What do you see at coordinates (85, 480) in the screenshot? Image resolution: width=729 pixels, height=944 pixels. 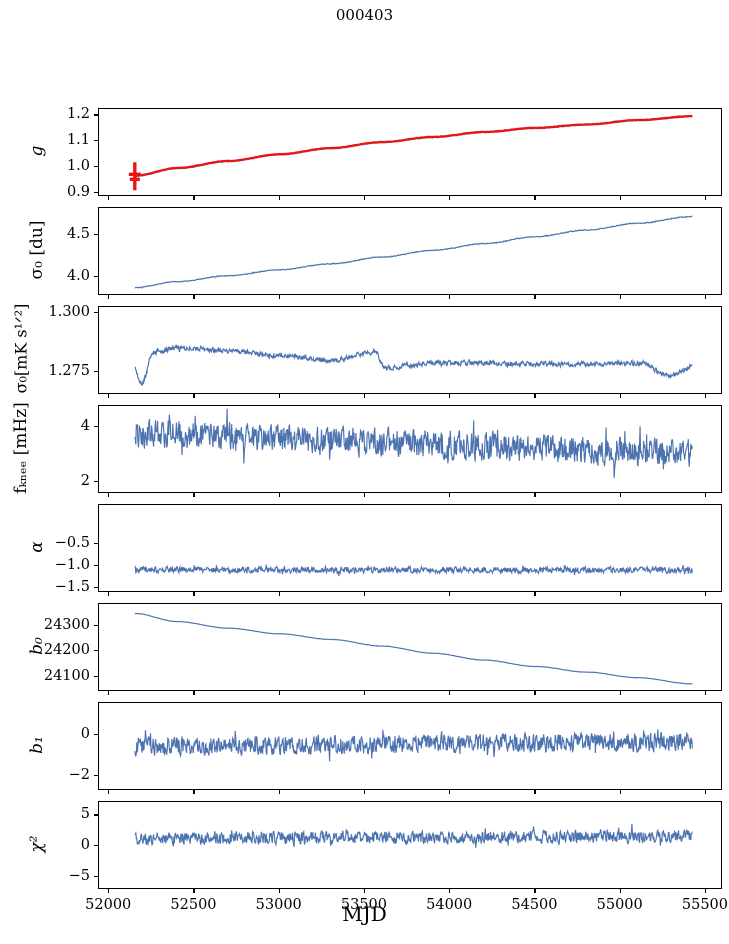 I see `y-tick-label: 2` at bounding box center [85, 480].